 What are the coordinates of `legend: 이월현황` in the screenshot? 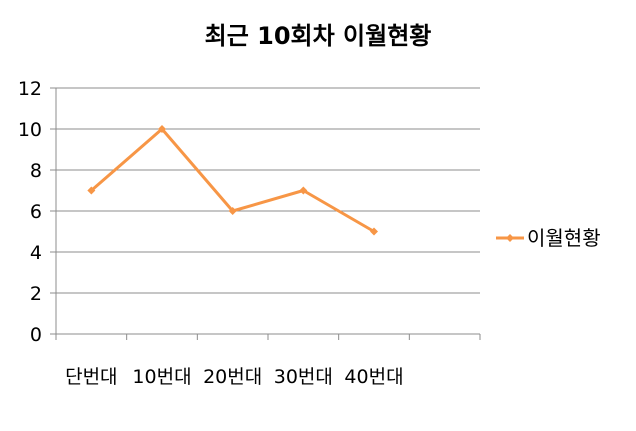 It's located at (548, 238).